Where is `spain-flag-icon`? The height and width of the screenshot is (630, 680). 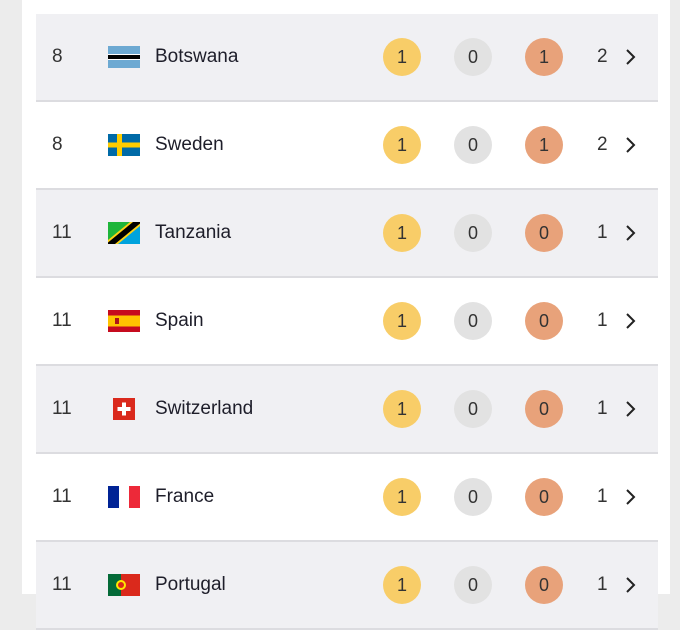 spain-flag-icon is located at coordinates (124, 321).